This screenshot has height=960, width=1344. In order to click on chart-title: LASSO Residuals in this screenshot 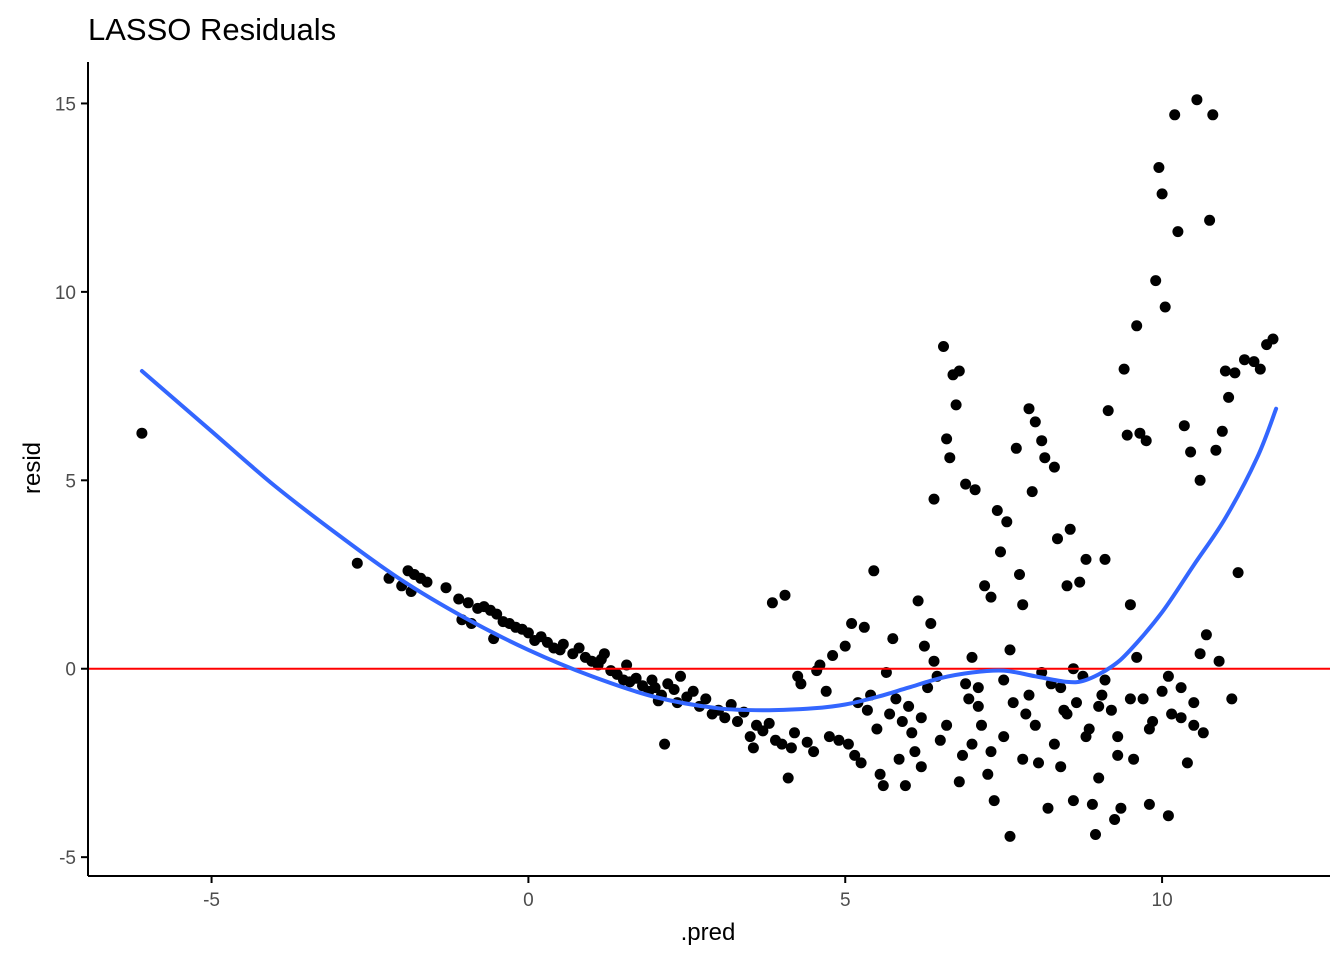, I will do `click(212, 29)`.